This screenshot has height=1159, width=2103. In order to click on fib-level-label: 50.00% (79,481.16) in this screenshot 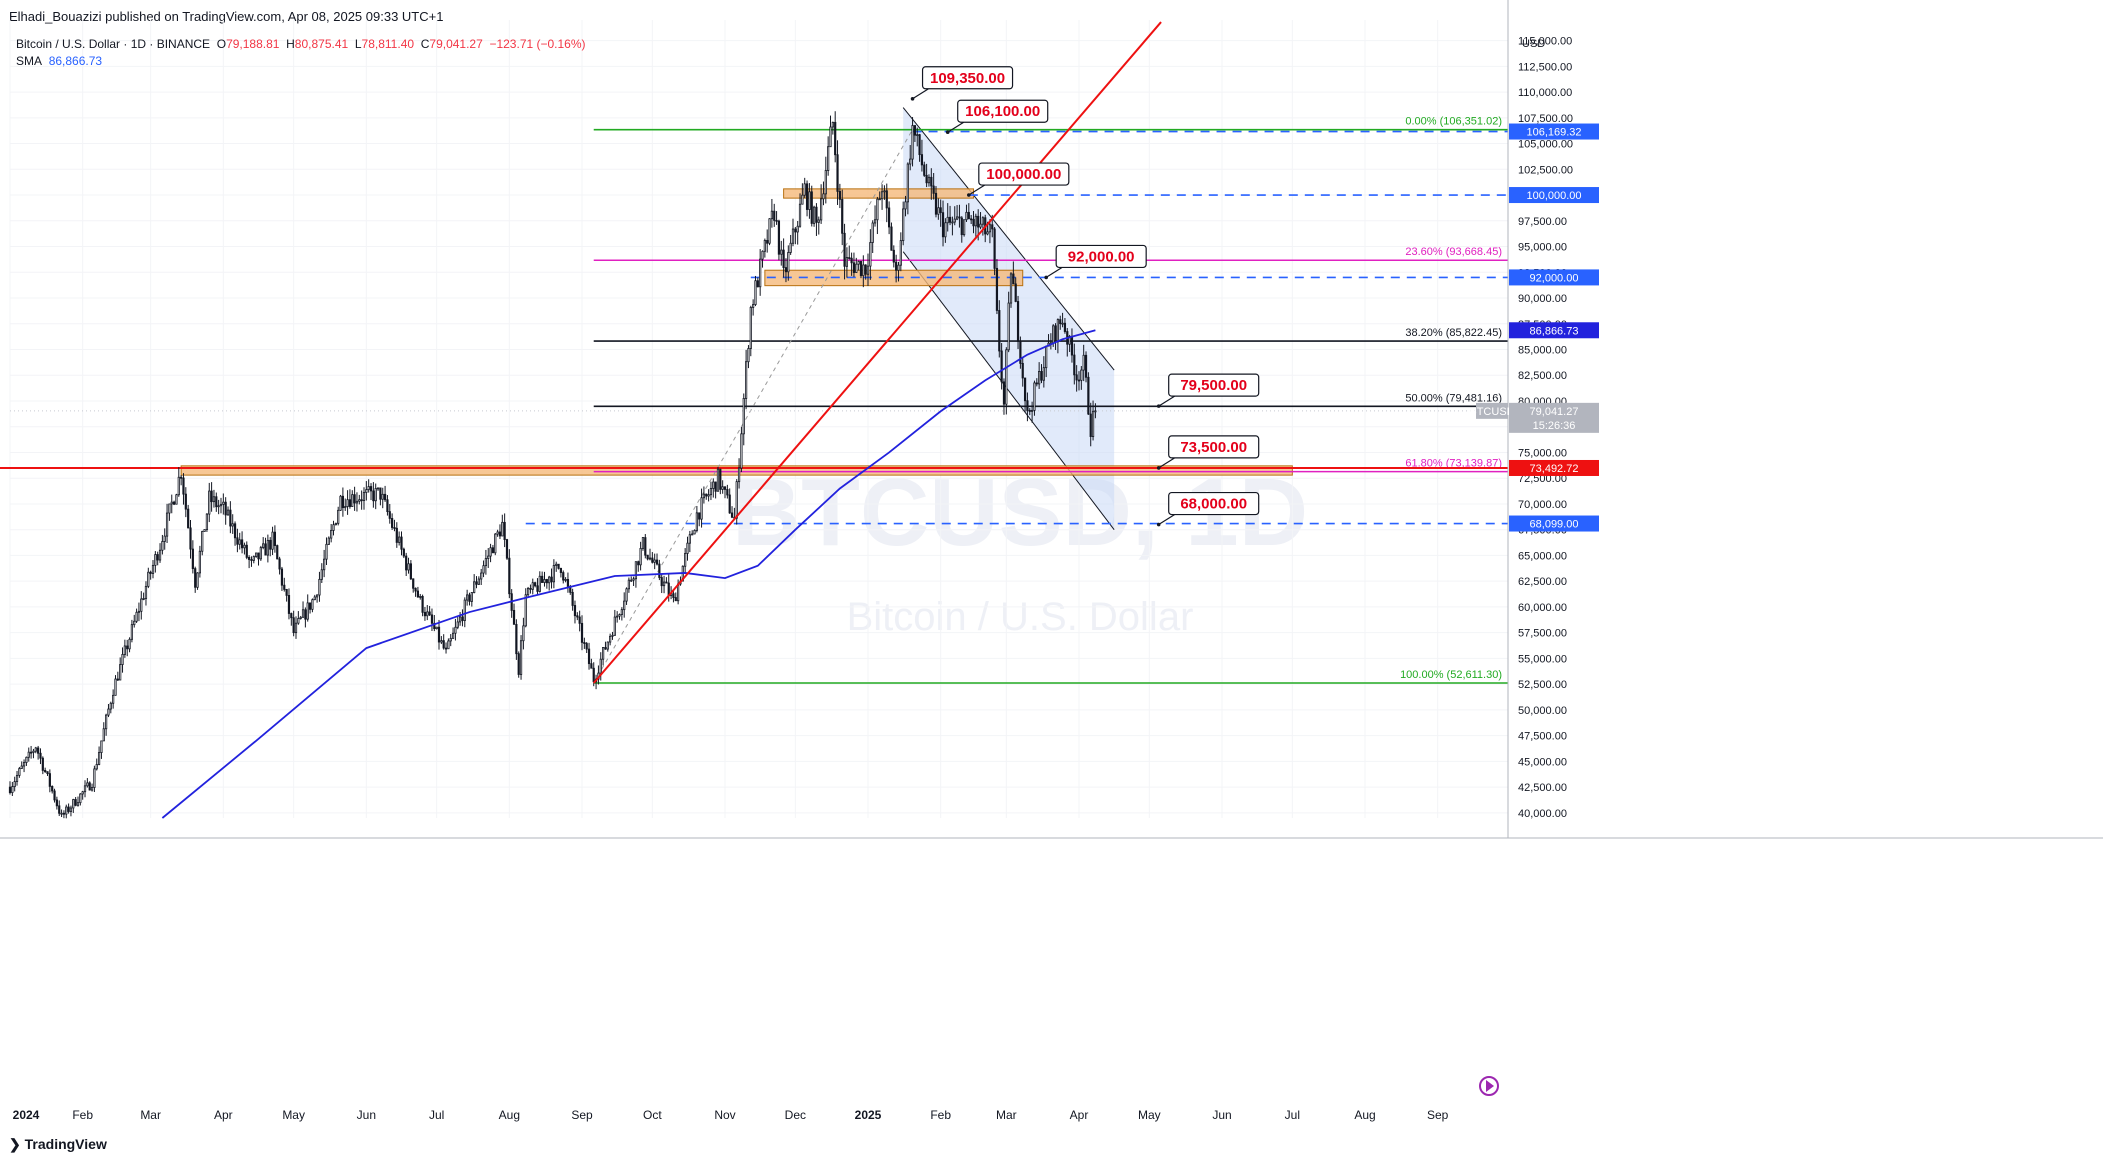, I will do `click(1453, 398)`.